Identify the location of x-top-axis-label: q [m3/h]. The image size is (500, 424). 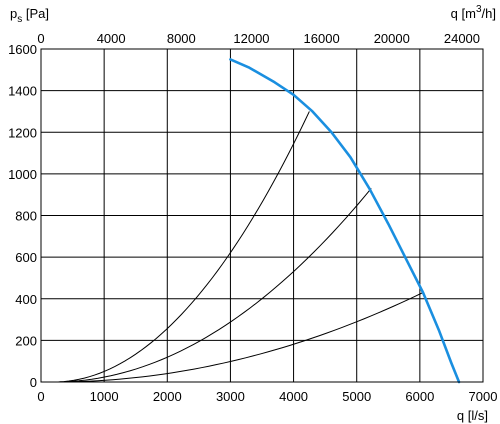
(473, 12).